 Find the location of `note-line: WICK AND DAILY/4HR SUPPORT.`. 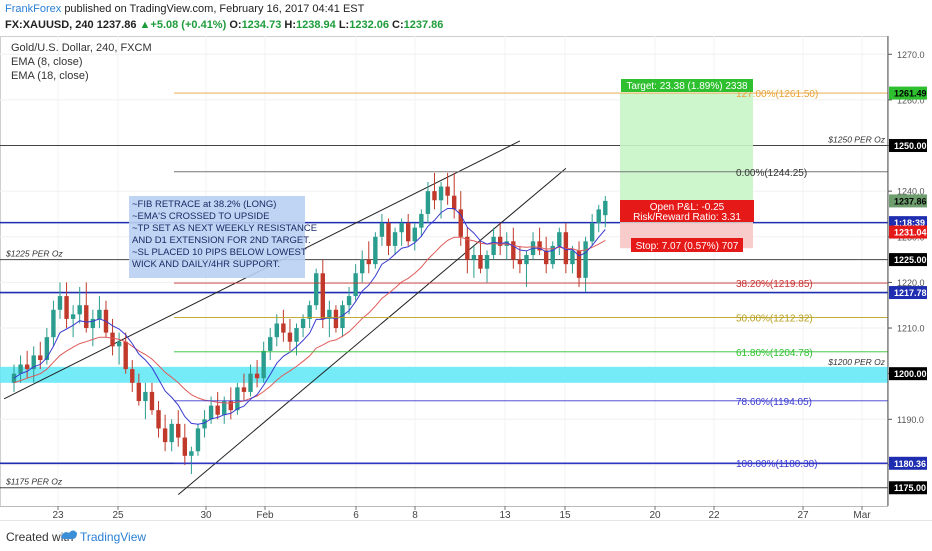

note-line: WICK AND DAILY/4HR SUPPORT. is located at coordinates (206, 264).